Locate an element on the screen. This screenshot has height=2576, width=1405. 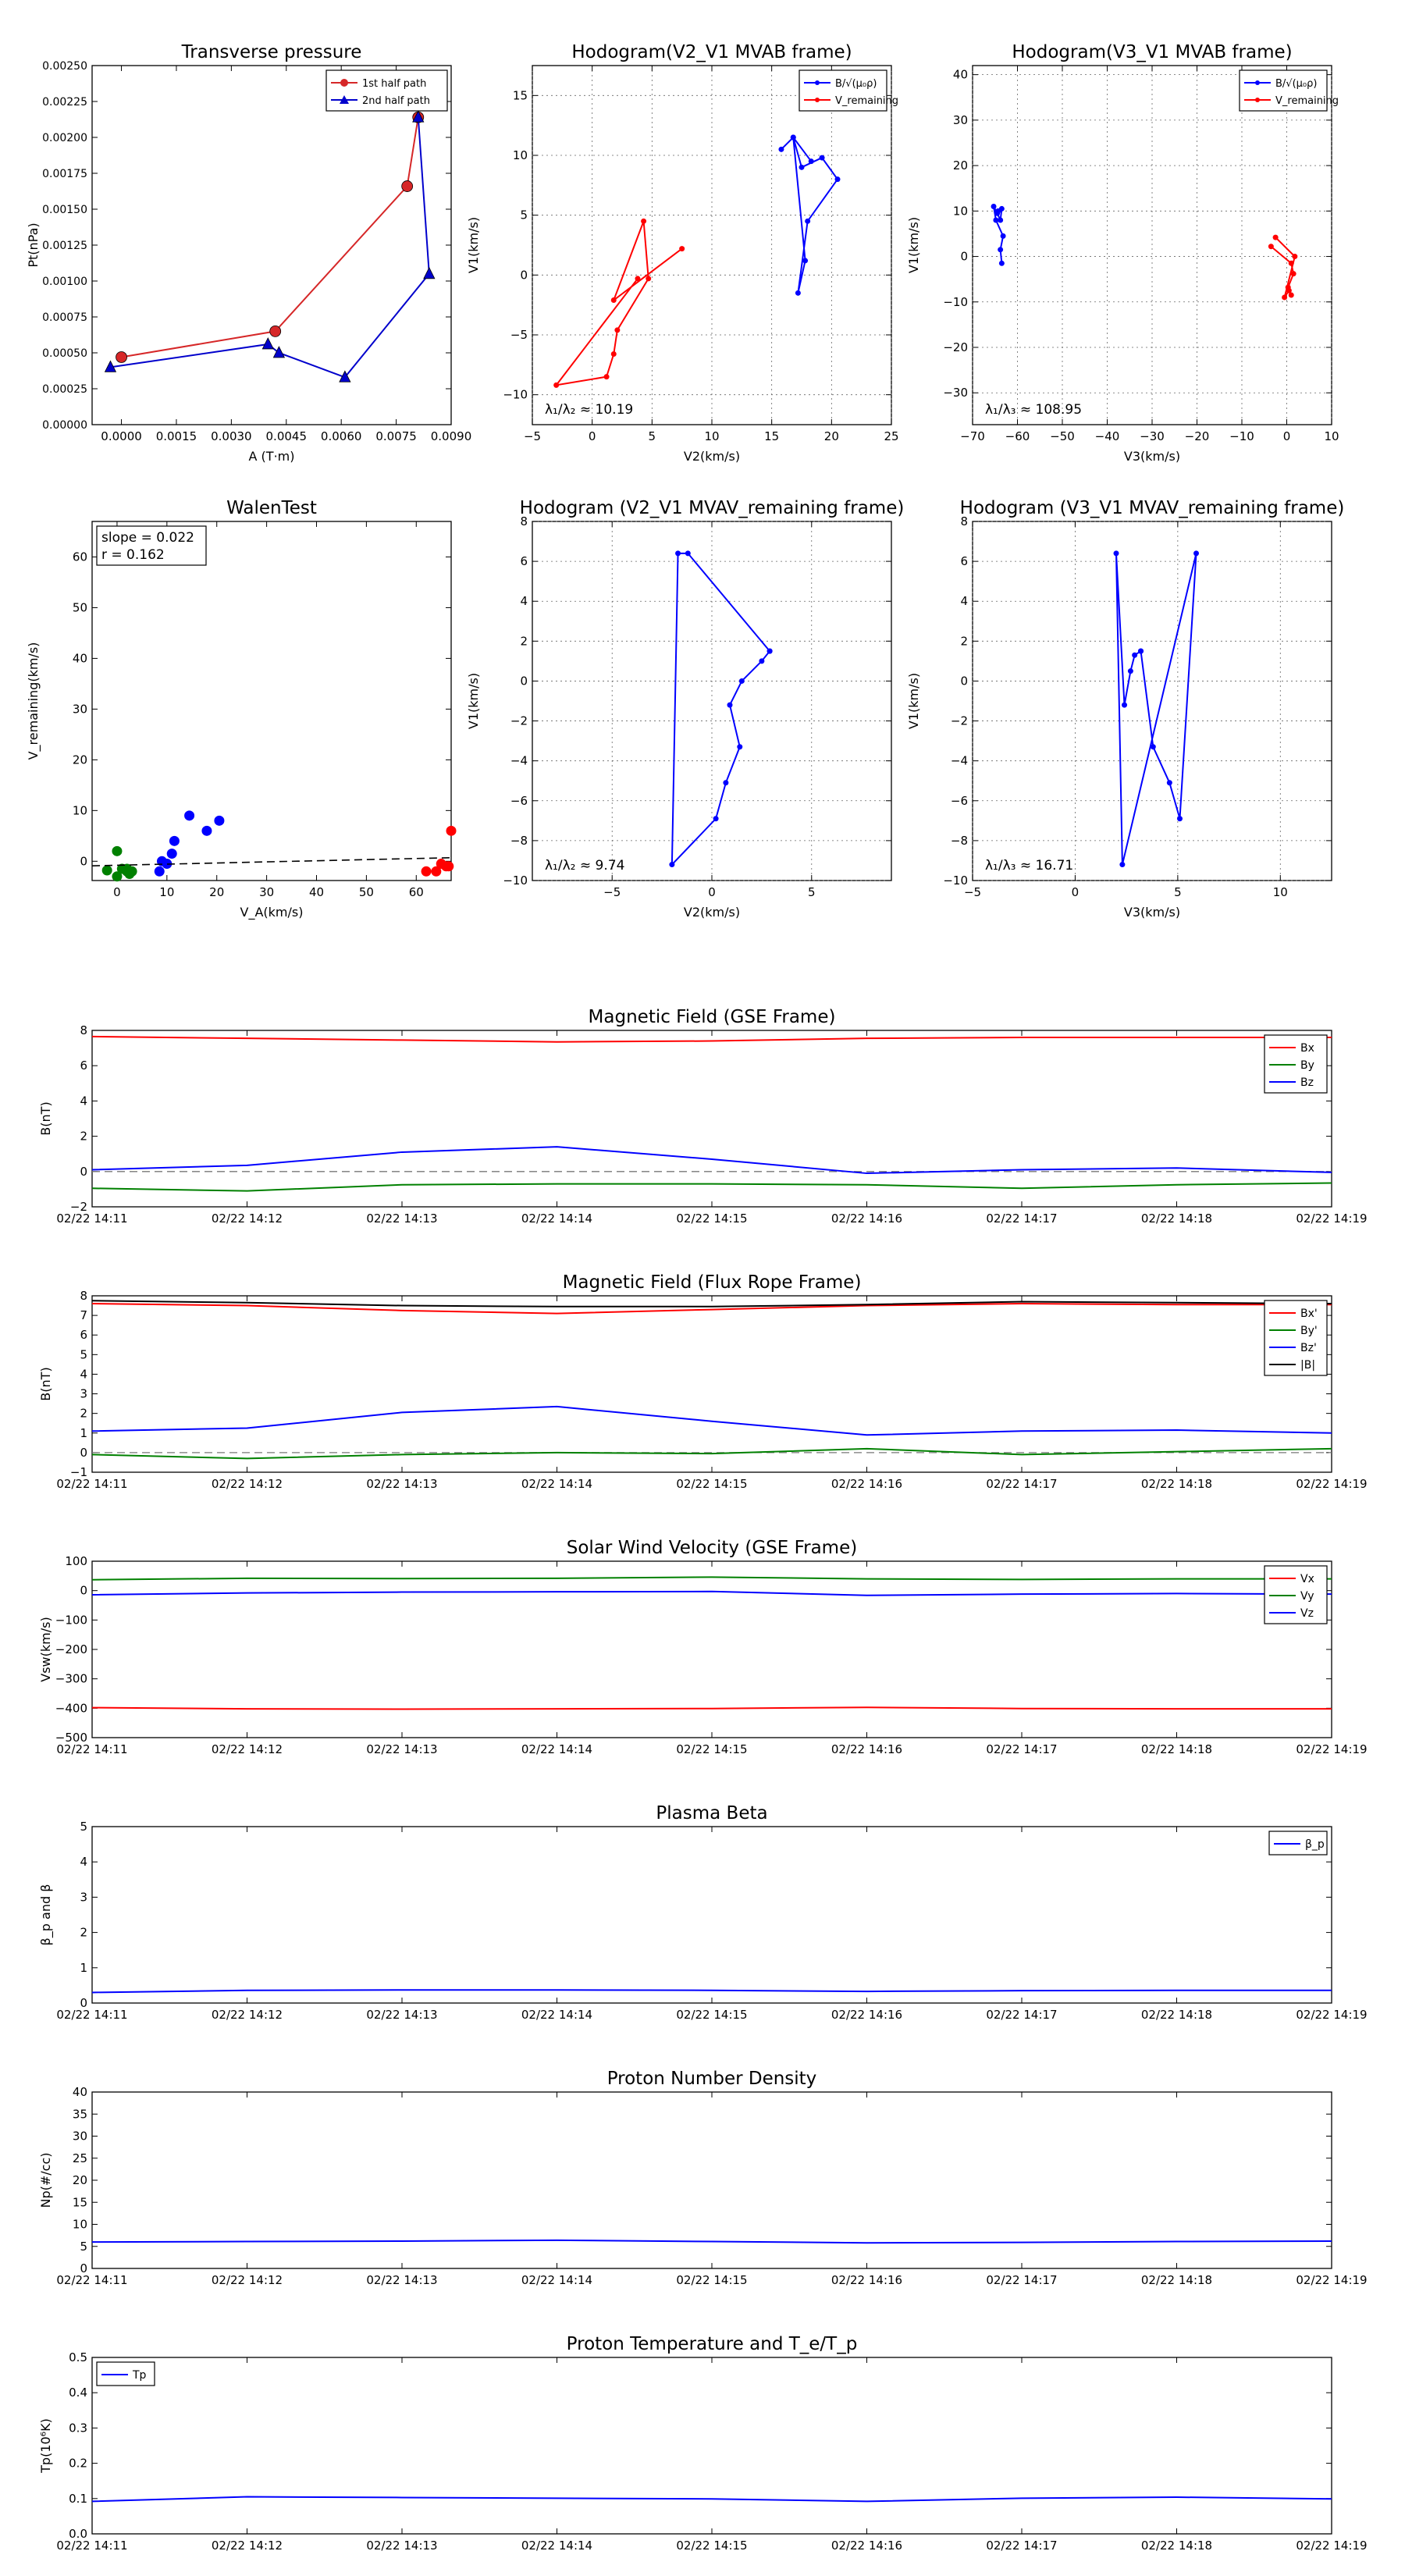
y-tick-label: −1 is located at coordinates (78, 1472).